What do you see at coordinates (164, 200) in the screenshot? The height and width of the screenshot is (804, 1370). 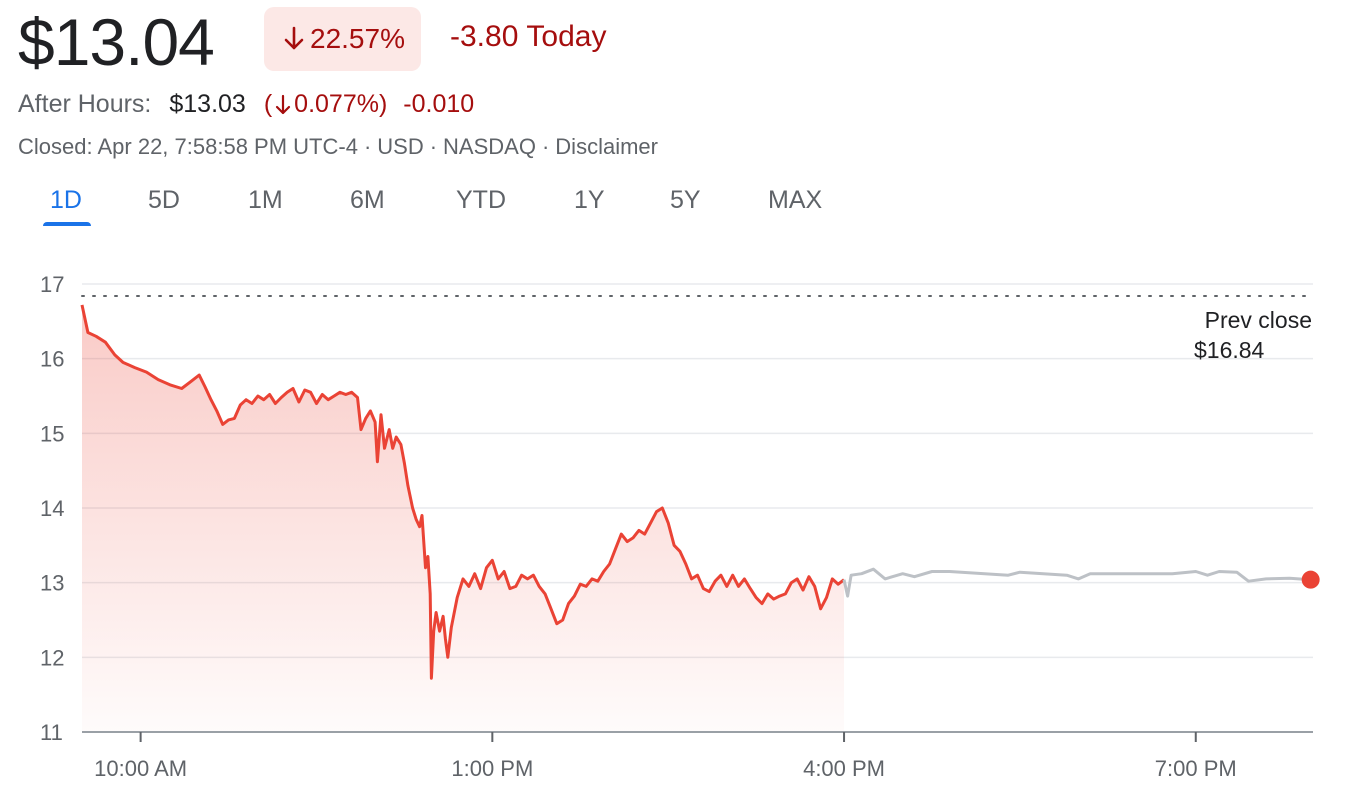 I see `tab-5d: 5D` at bounding box center [164, 200].